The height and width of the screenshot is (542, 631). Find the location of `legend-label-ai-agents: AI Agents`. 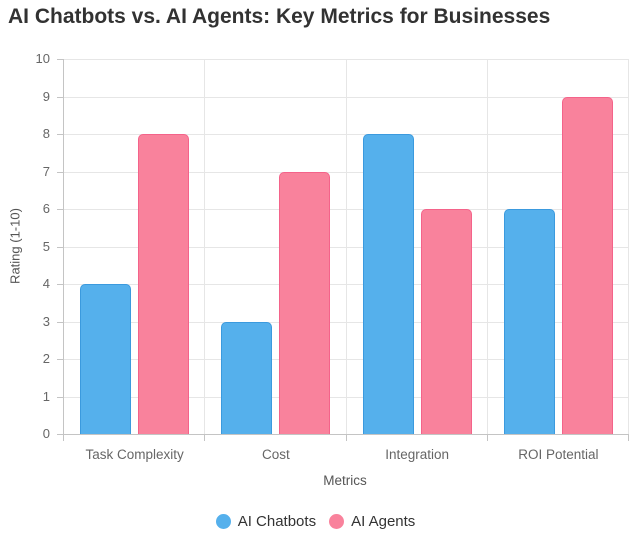

legend-label-ai-agents: AI Agents is located at coordinates (383, 521).